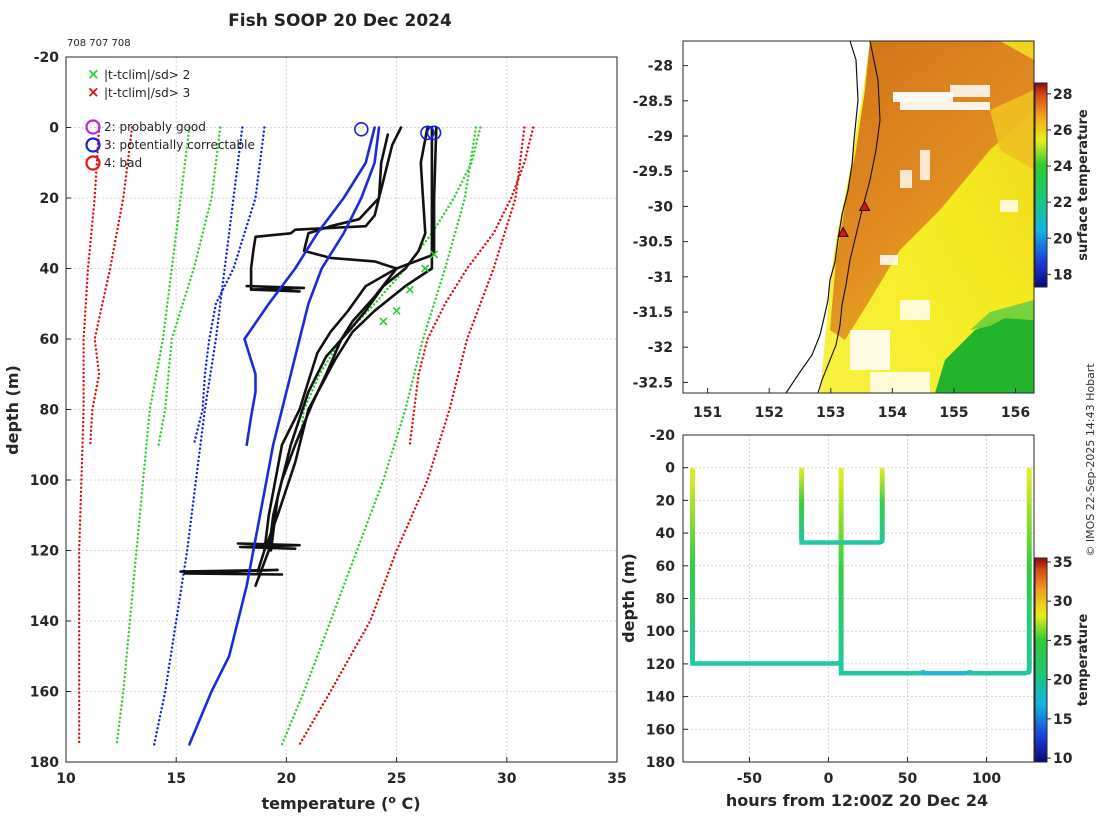 Image resolution: width=1100 pixels, height=820 pixels. I want to click on map-ytick-label: -32, so click(660, 348).